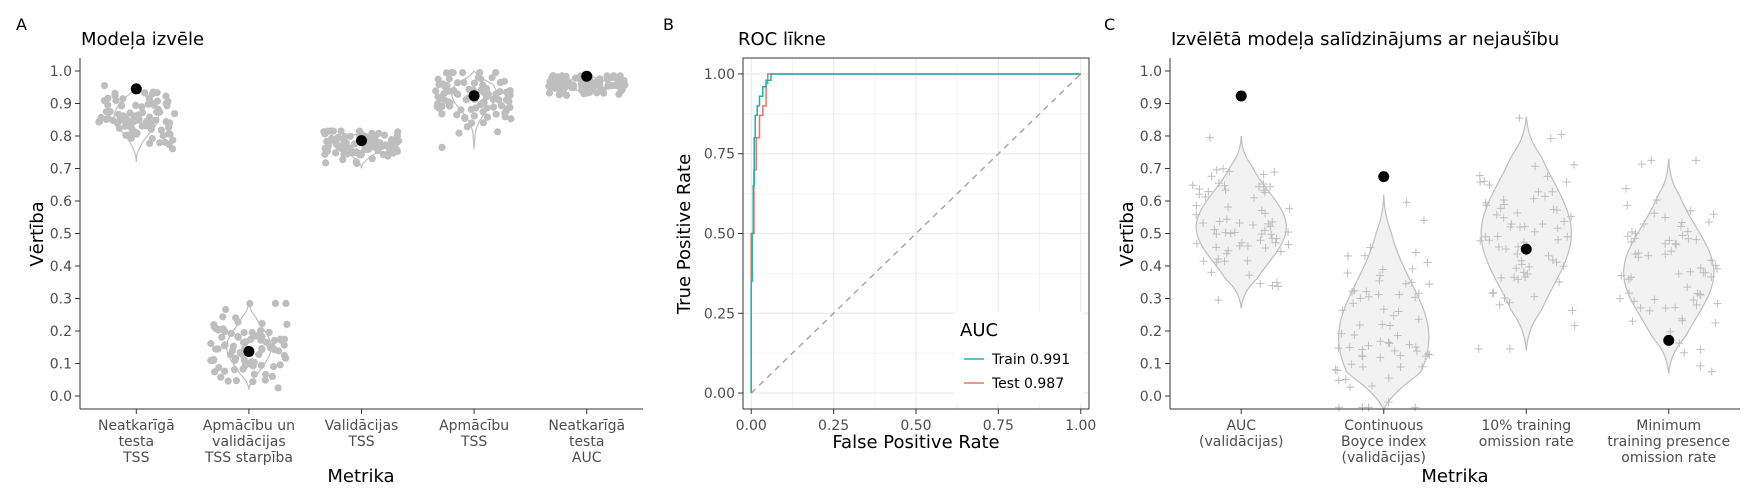 This screenshot has height=500, width=1750. I want to click on x-tick-label: TSS starpība, so click(248, 458).